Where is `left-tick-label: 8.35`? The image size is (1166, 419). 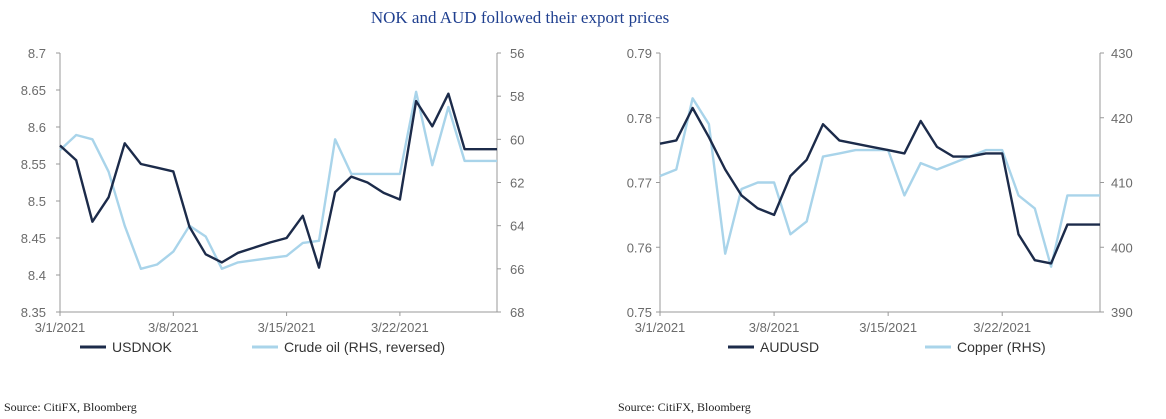 left-tick-label: 8.35 is located at coordinates (33, 312).